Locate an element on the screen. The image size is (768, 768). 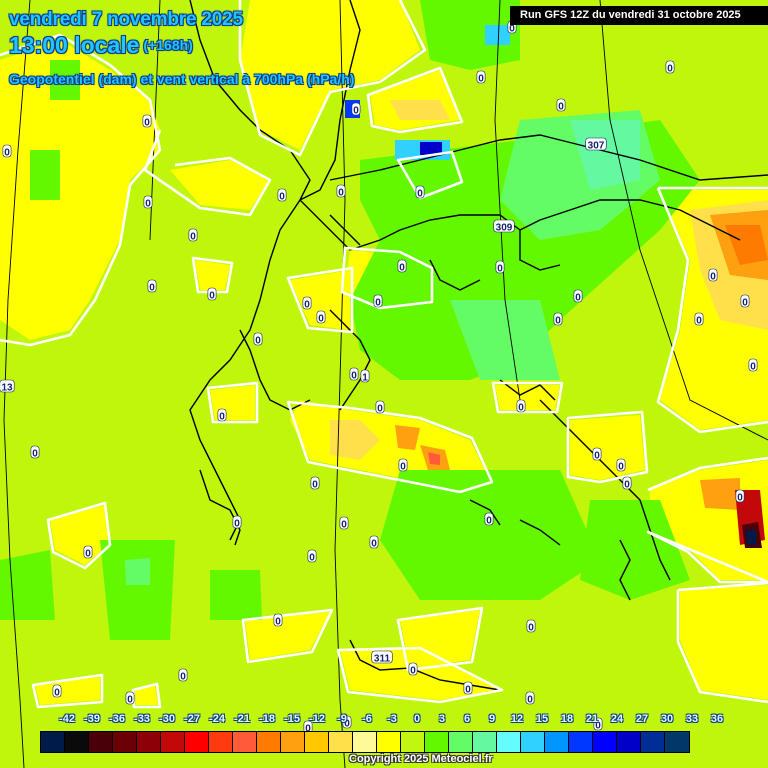
legend-tick: 36 is located at coordinates (717, 719).